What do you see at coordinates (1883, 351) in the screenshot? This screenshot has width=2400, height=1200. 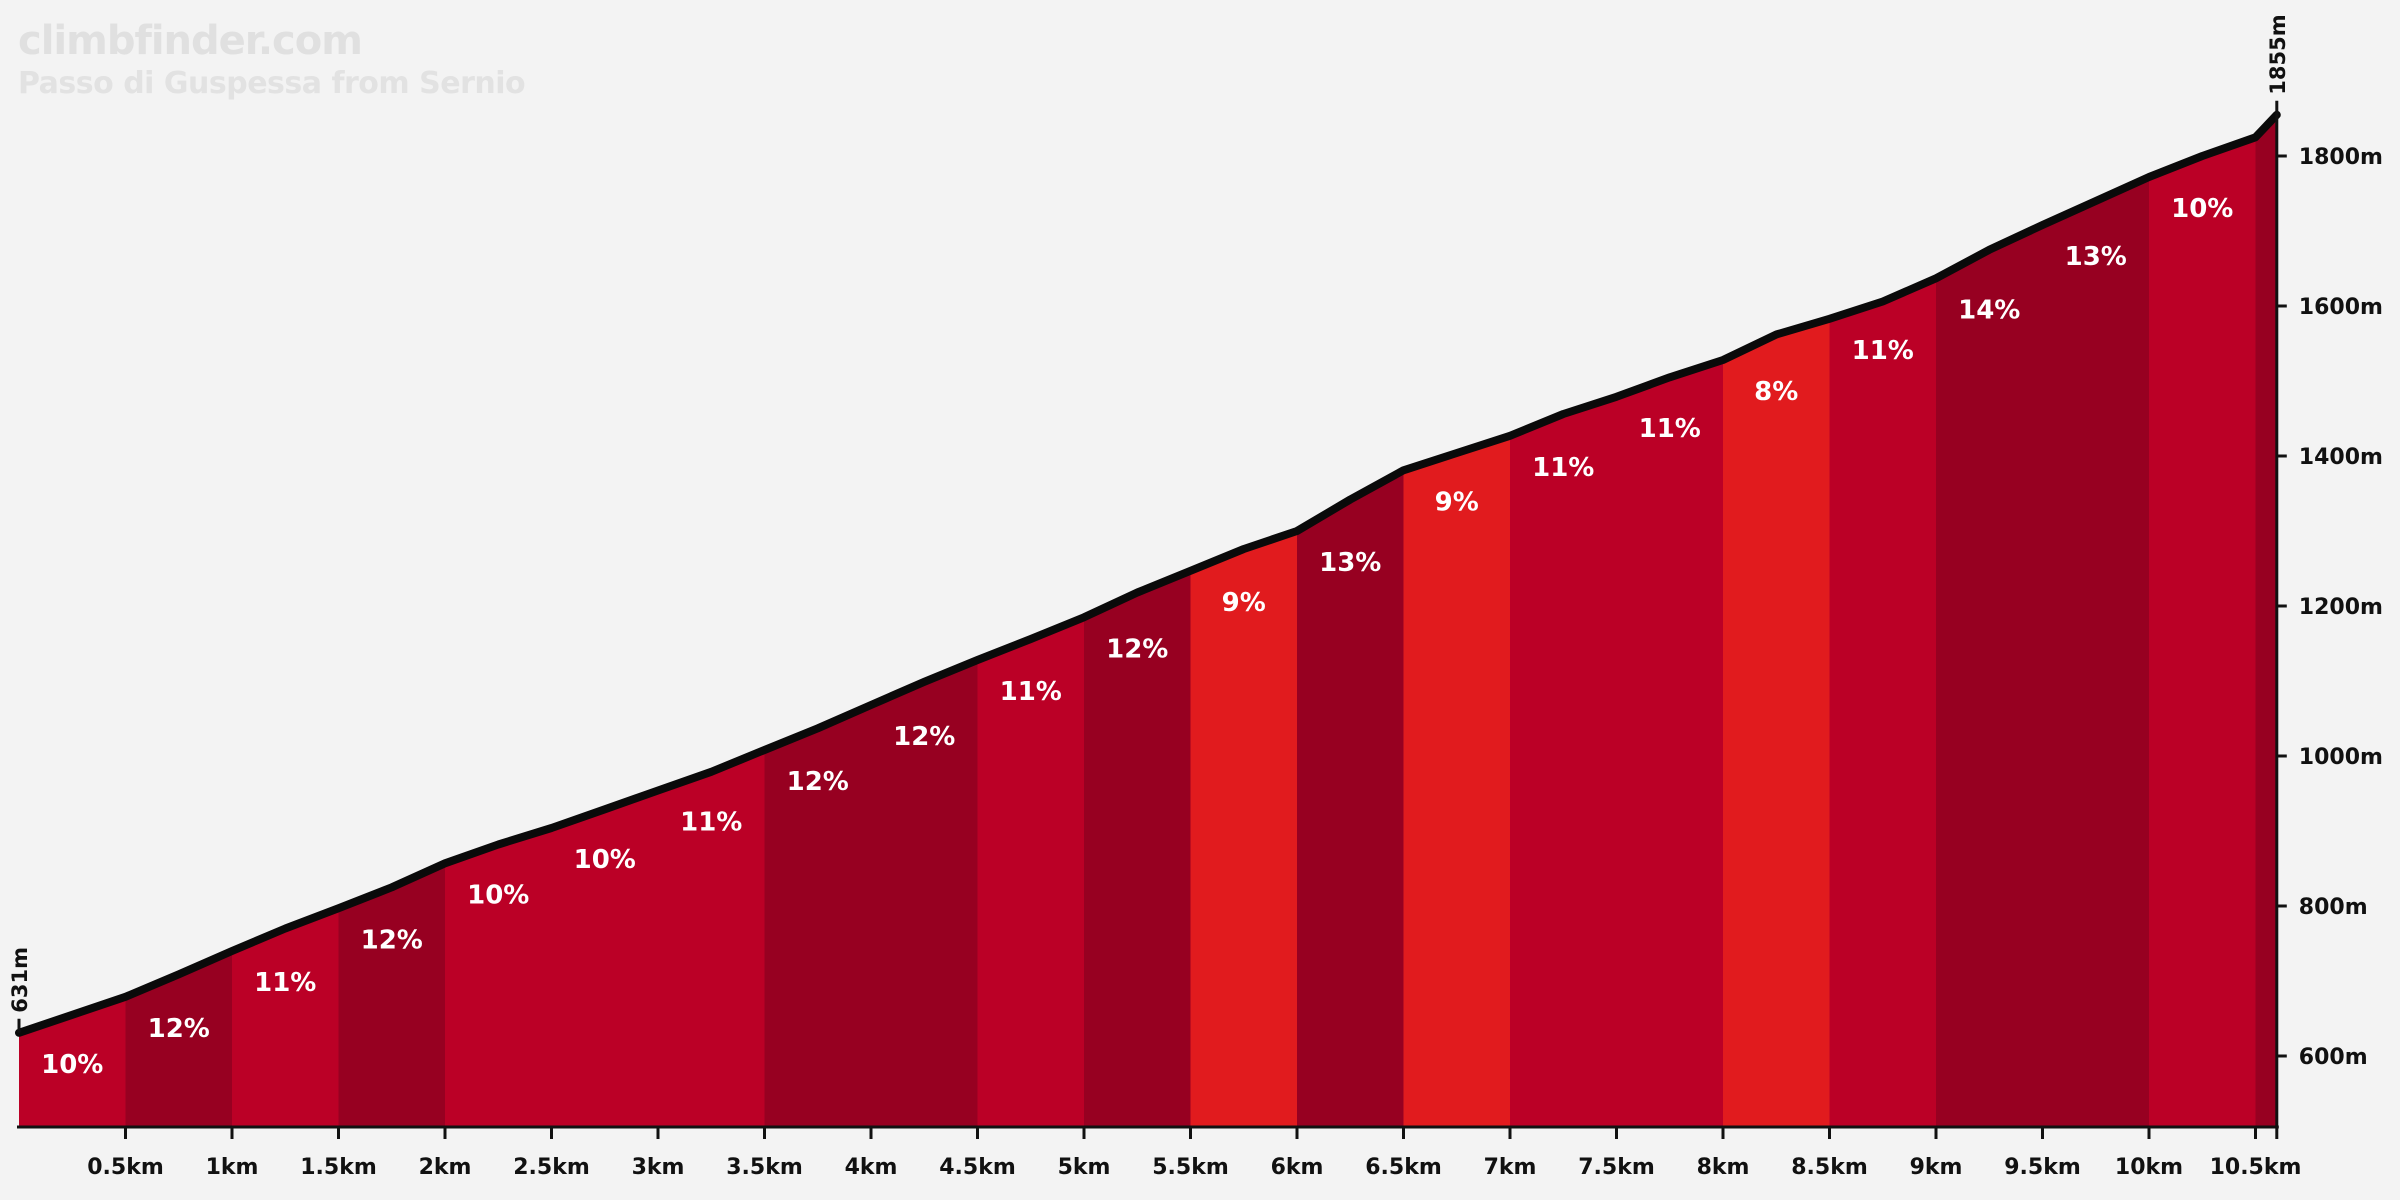 I see `grade-label-18: 11%` at bounding box center [1883, 351].